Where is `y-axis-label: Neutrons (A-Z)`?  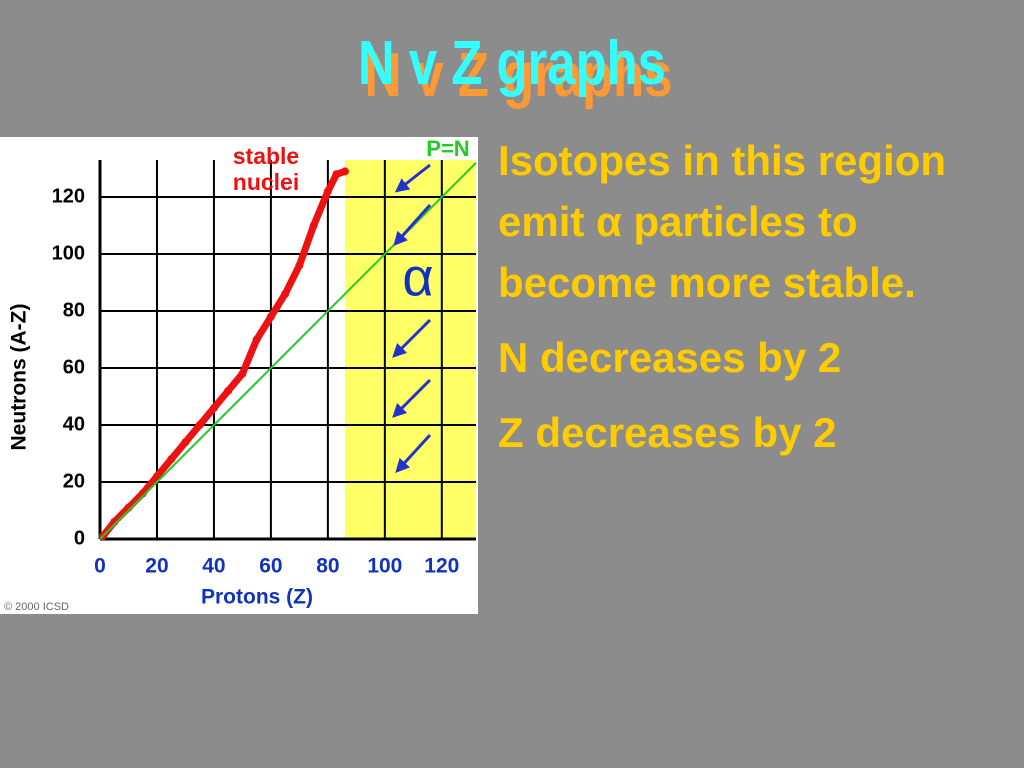 y-axis-label: Neutrons (A-Z) is located at coordinates (19, 377).